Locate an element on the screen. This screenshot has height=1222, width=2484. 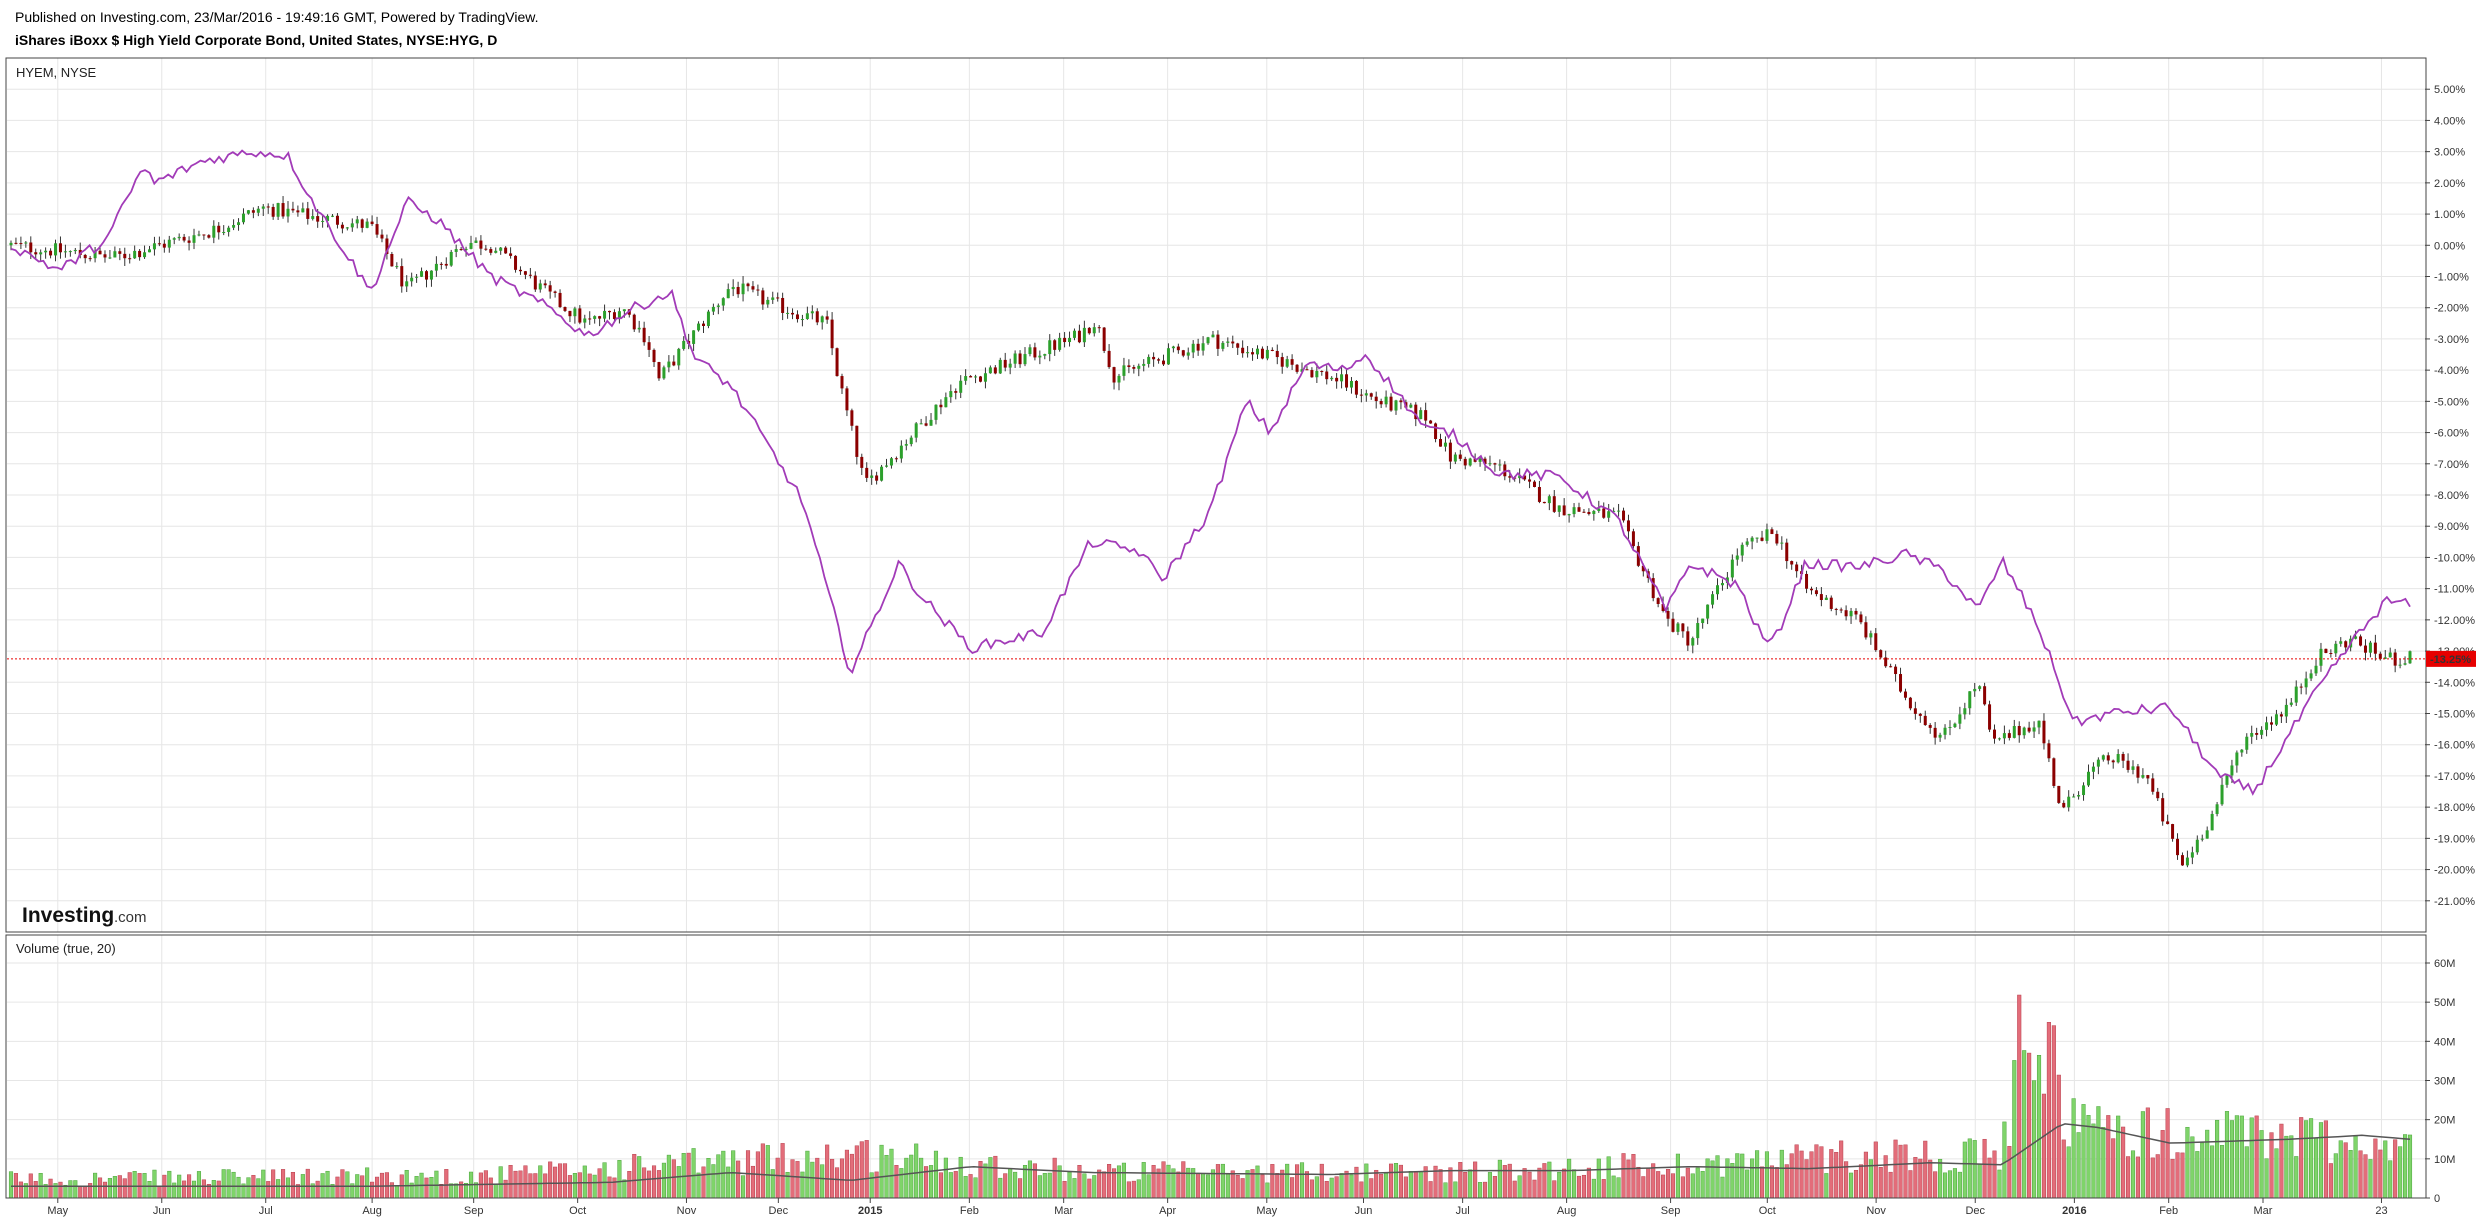
volume-tick-label: 10M is located at coordinates (2444, 1160).